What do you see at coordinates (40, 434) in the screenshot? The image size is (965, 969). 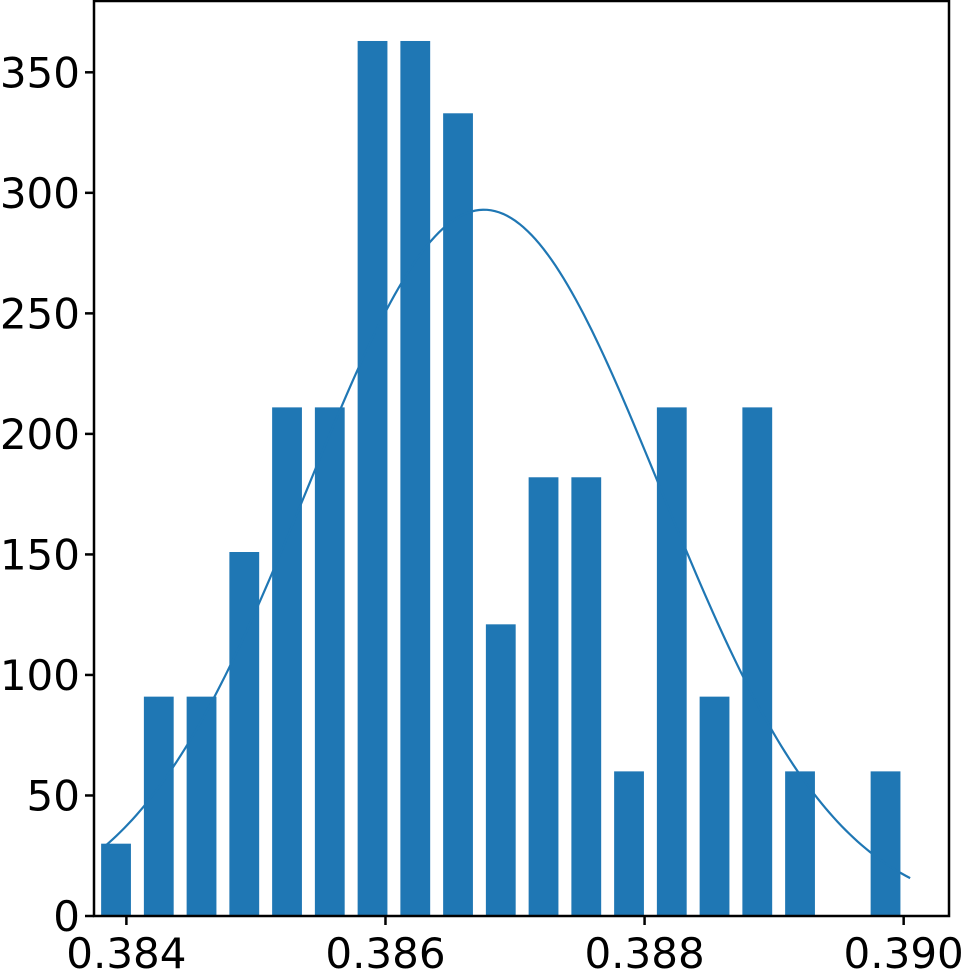 I see `y-tick-label-4: 200` at bounding box center [40, 434].